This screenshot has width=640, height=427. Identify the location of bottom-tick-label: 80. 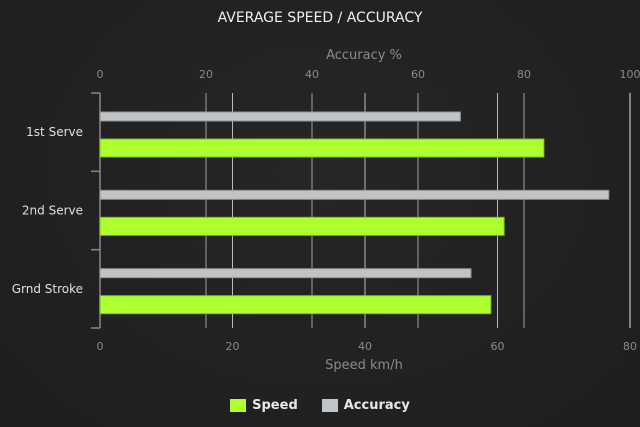
(630, 346).